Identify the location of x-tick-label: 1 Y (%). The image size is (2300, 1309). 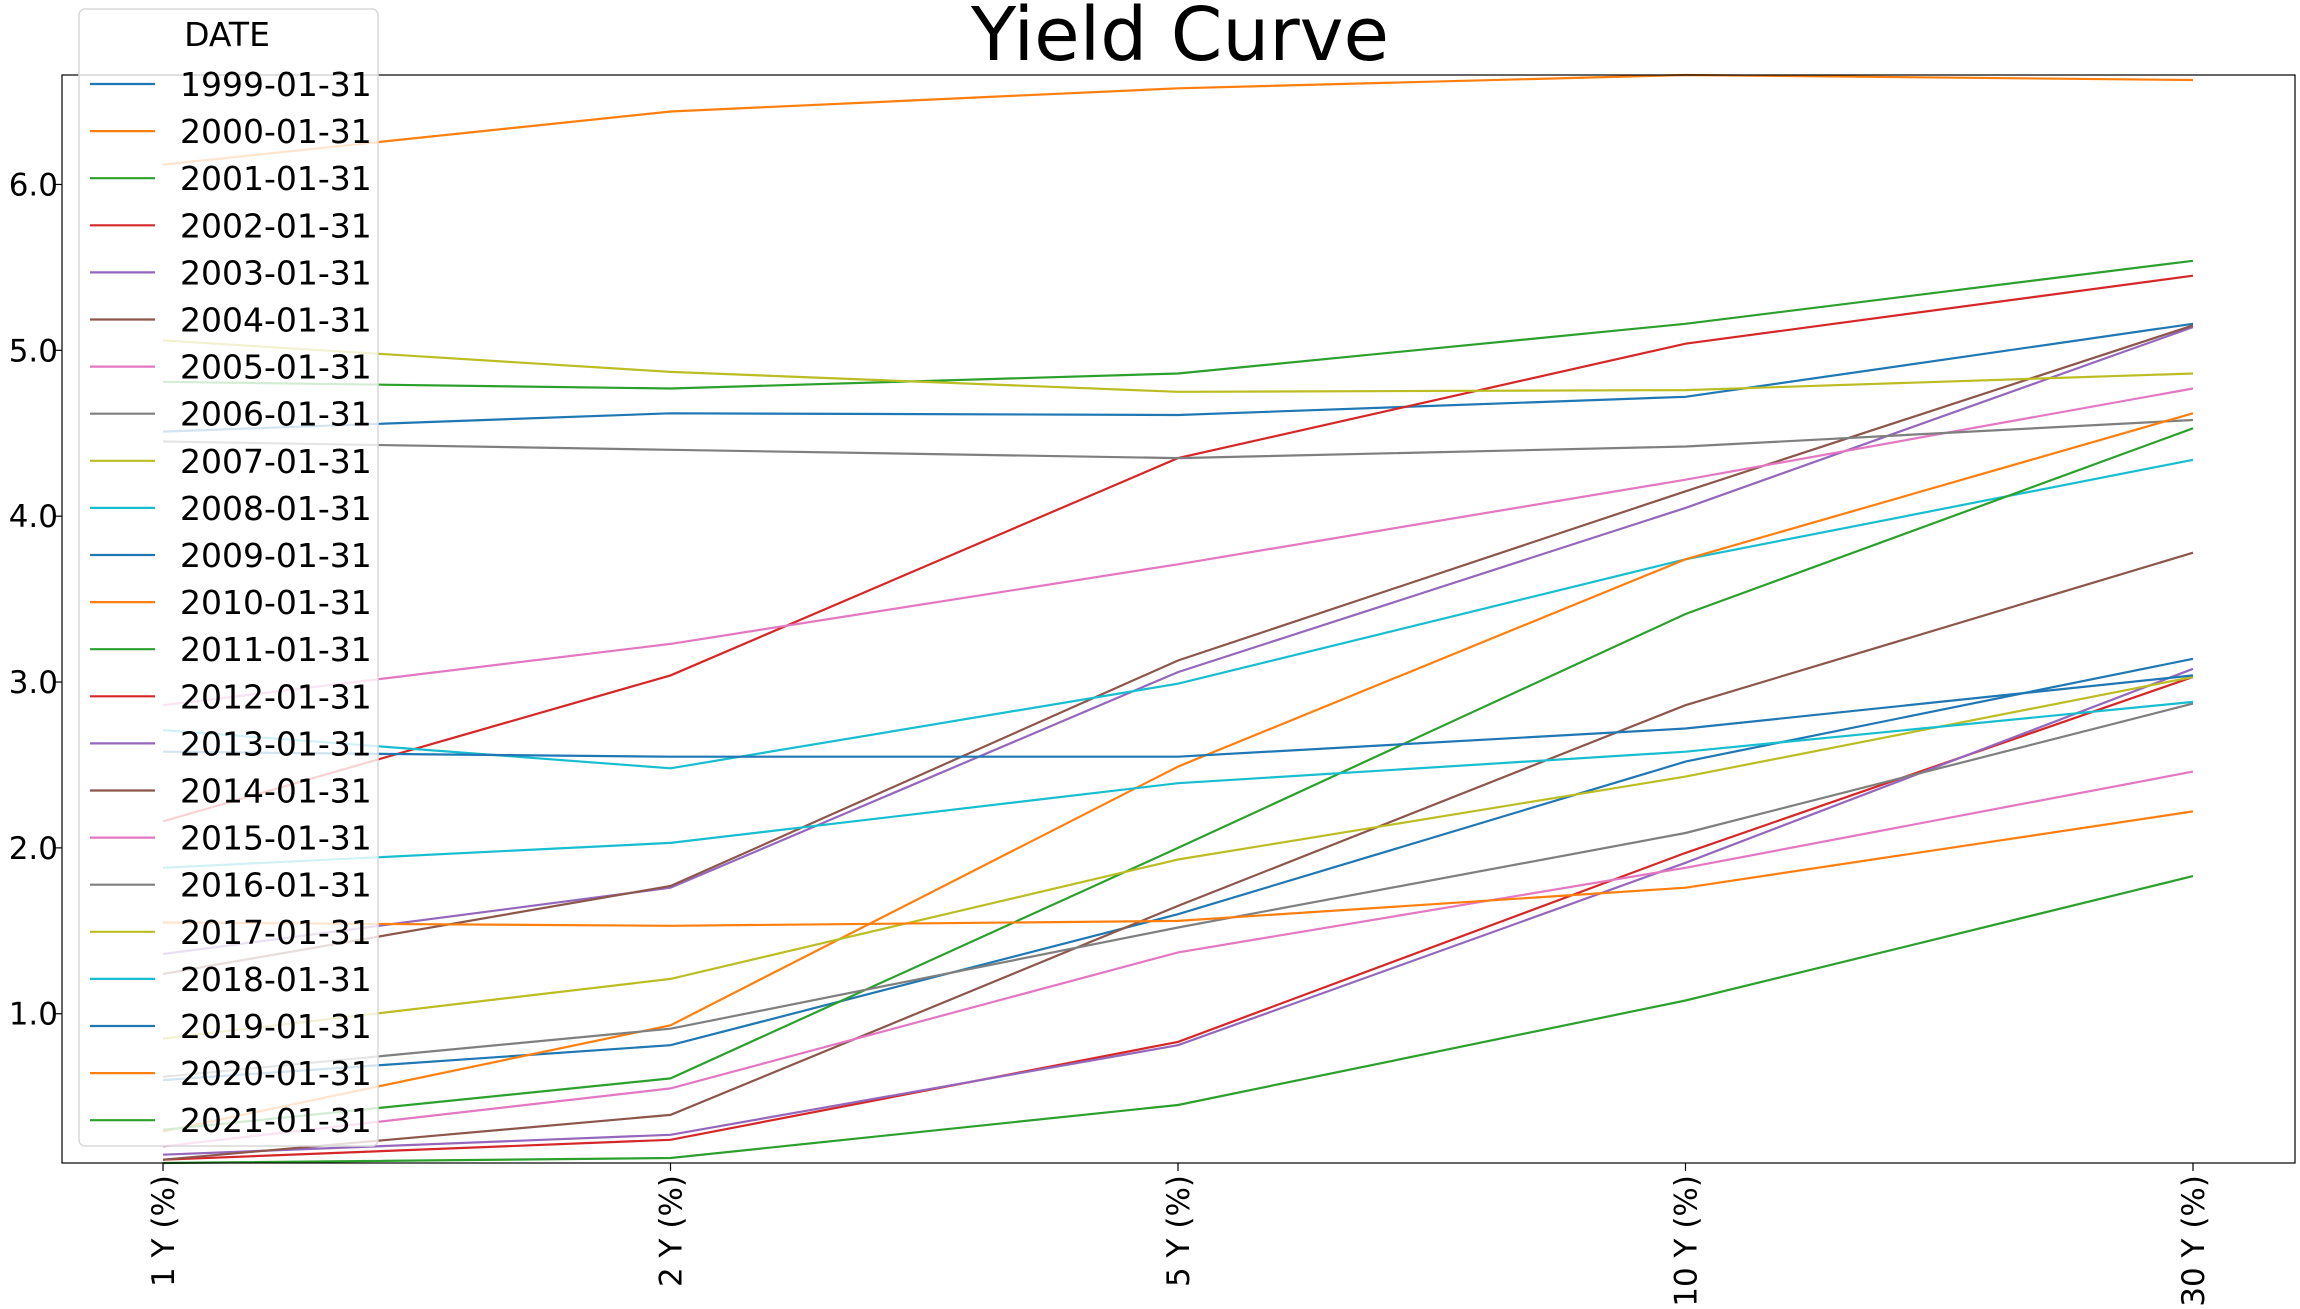
(164, 1231).